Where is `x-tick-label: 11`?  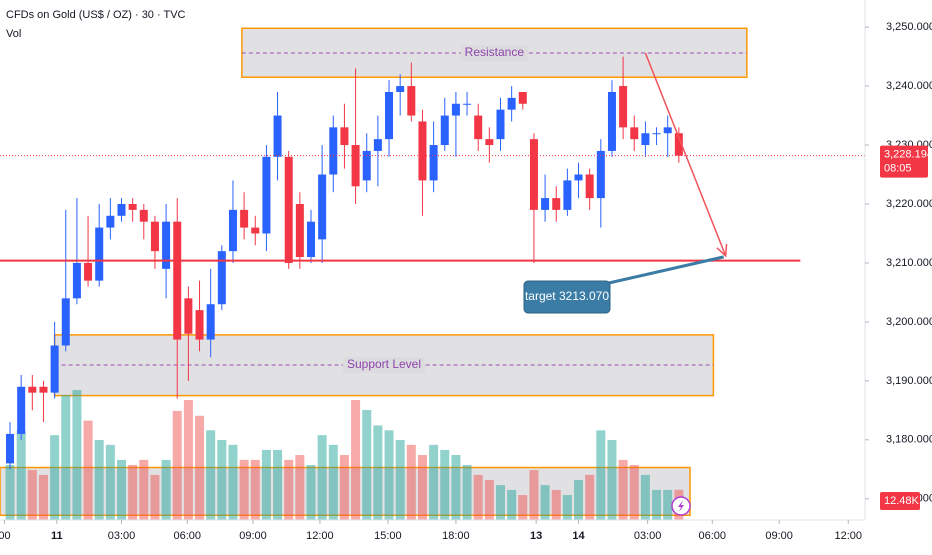 x-tick-label: 11 is located at coordinates (57, 536).